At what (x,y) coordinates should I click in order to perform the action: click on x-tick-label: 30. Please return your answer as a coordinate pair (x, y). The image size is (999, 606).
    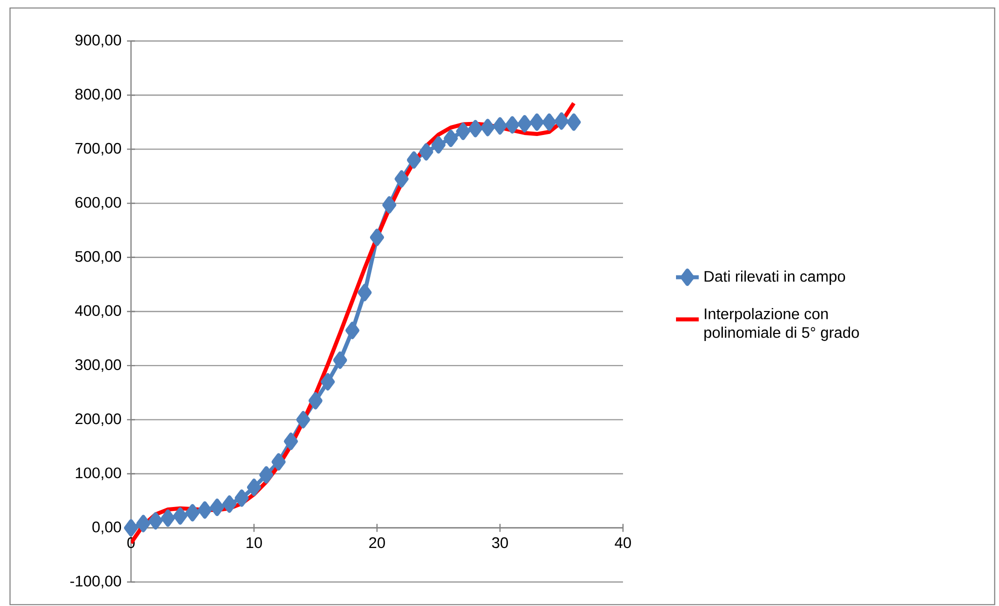
    Looking at the image, I should click on (500, 542).